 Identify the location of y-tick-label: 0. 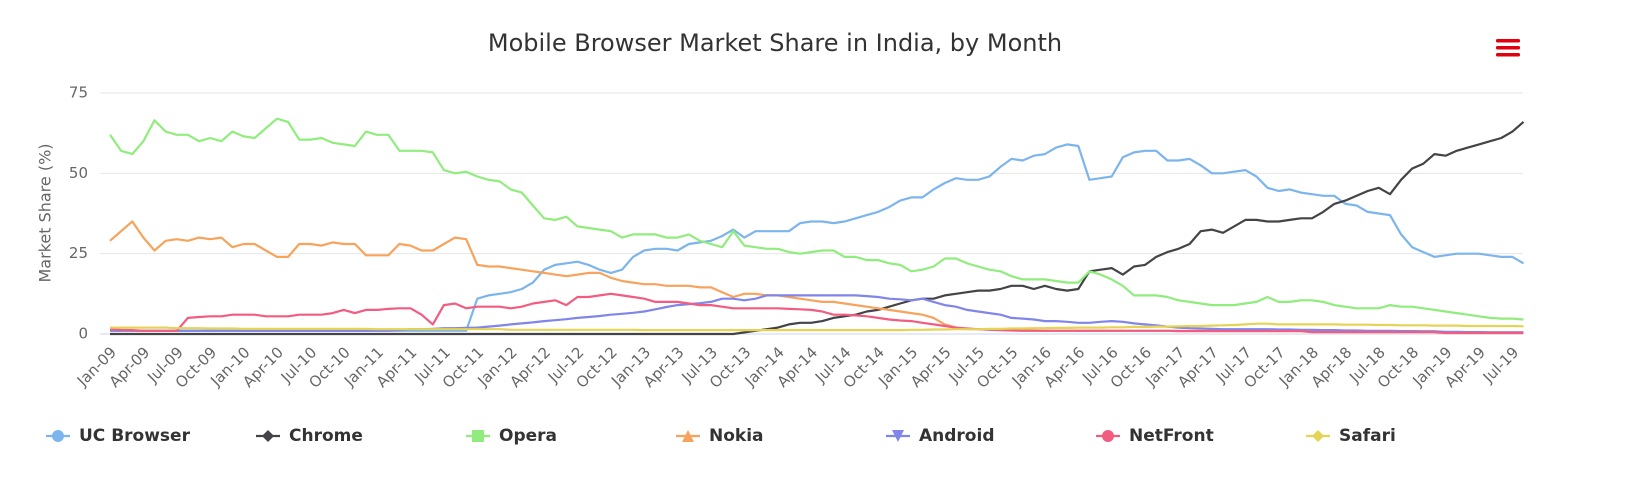
(83, 334).